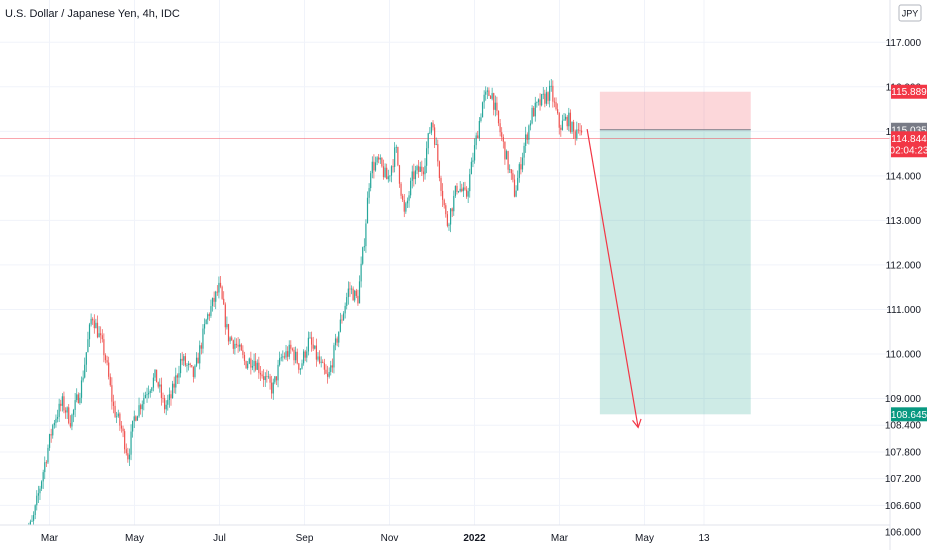 The image size is (932, 550). What do you see at coordinates (675, 110) in the screenshot?
I see `stop-loss-zone` at bounding box center [675, 110].